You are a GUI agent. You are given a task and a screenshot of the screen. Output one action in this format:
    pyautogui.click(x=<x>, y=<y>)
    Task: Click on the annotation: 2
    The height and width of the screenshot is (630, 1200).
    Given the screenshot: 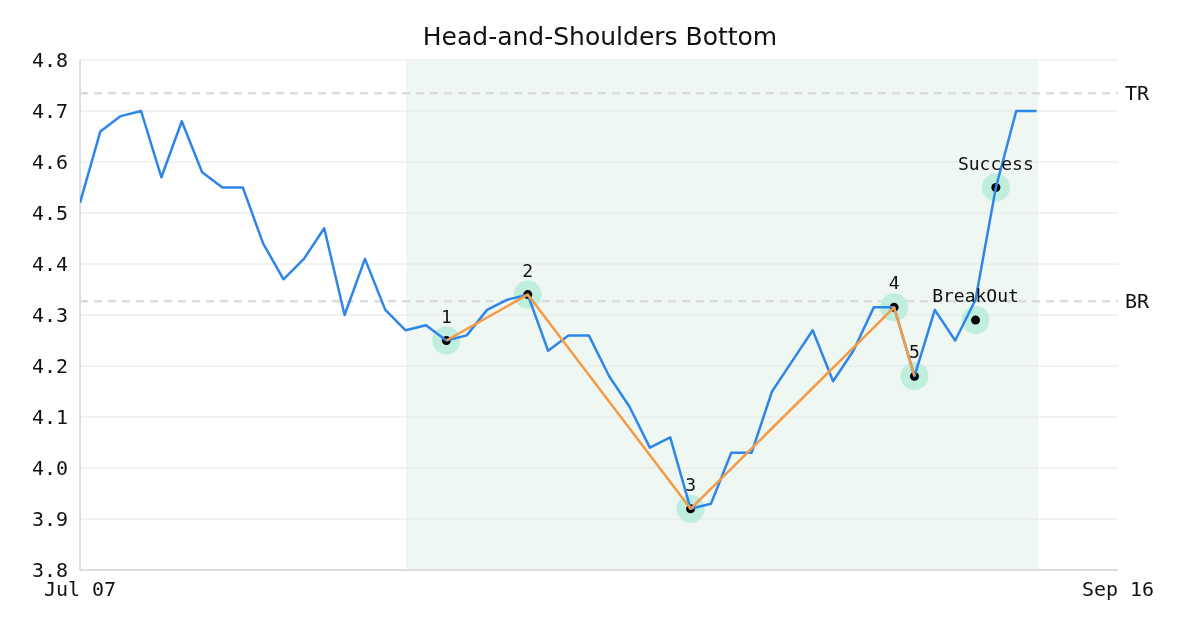 What is the action you would take?
    pyautogui.click(x=528, y=270)
    